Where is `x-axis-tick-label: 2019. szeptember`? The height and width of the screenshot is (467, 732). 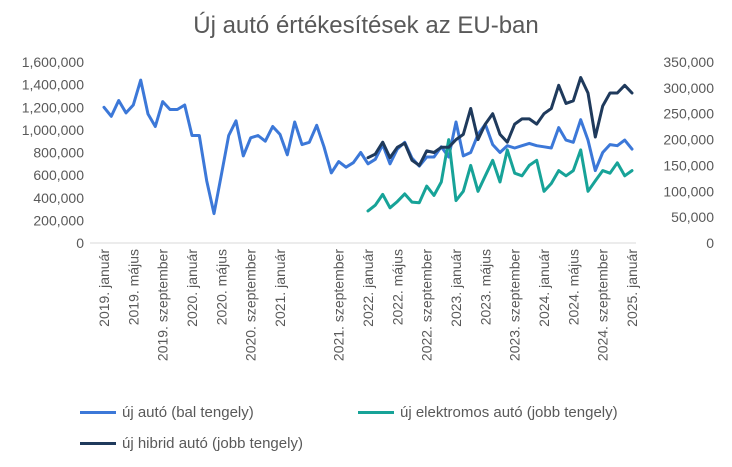
x-axis-tick-label: 2019. szeptember is located at coordinates (163, 305).